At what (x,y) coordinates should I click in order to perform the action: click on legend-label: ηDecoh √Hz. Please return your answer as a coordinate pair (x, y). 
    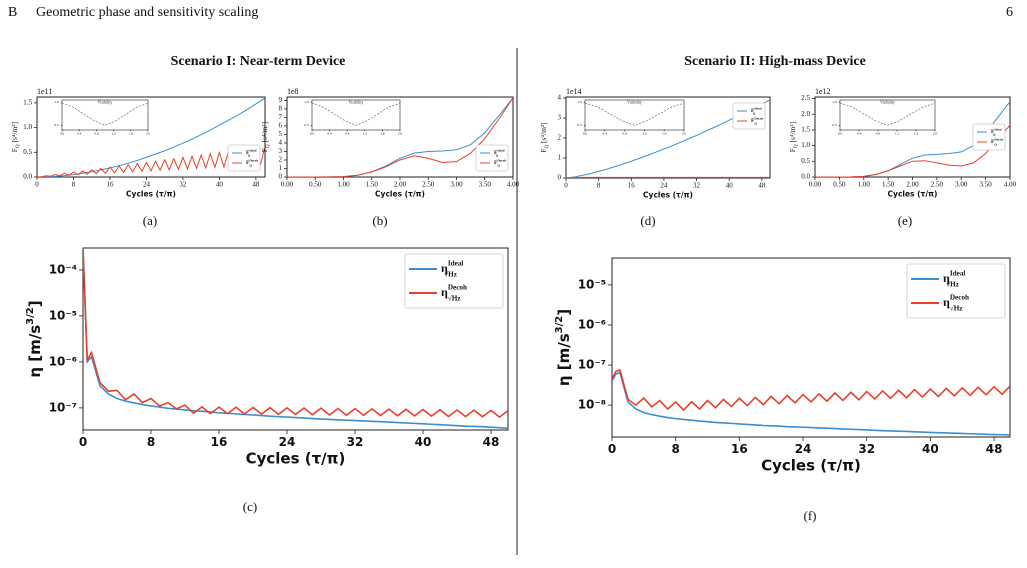
    Looking at the image, I should click on (956, 302).